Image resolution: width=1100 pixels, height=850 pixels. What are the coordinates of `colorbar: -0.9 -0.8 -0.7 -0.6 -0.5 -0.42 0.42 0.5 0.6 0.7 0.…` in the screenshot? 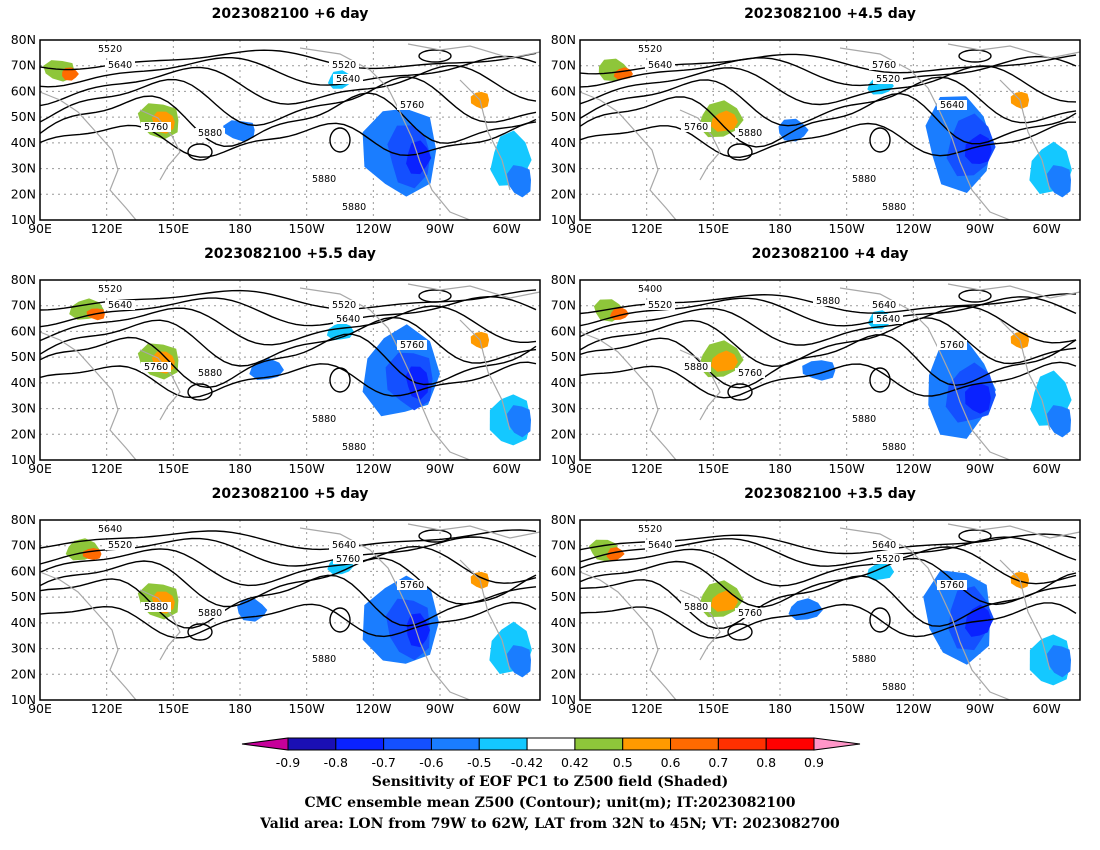 It's located at (551, 753).